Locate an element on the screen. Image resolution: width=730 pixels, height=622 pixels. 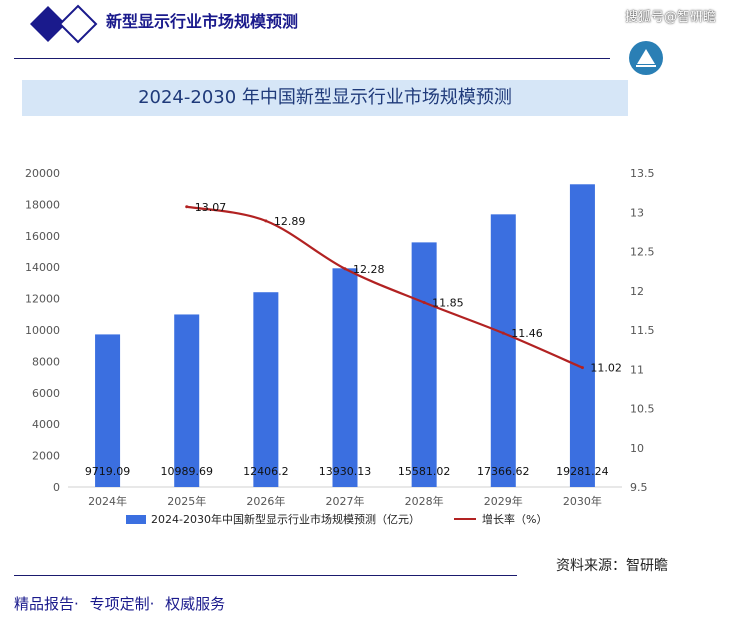
header-title: 新型显示行业市场规模预测 is located at coordinates (202, 21).